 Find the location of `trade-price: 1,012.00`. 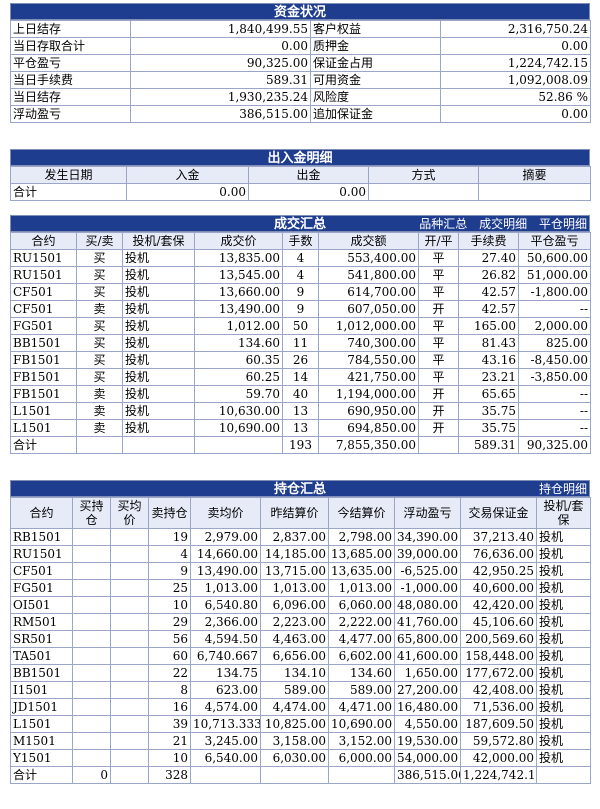

trade-price: 1,012.00 is located at coordinates (238, 326).